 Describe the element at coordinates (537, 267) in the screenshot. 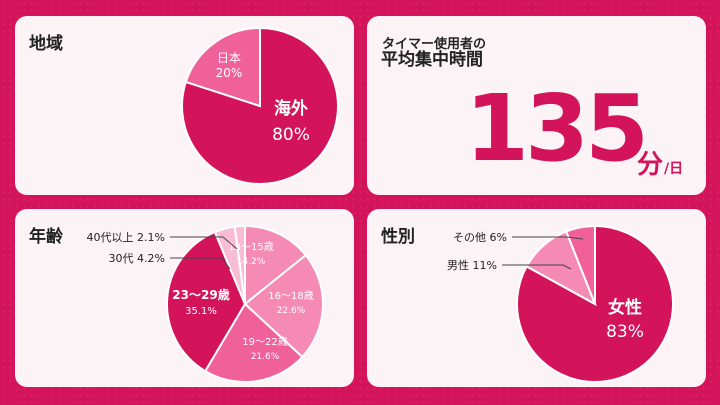

I see `leader-line-male` at that location.